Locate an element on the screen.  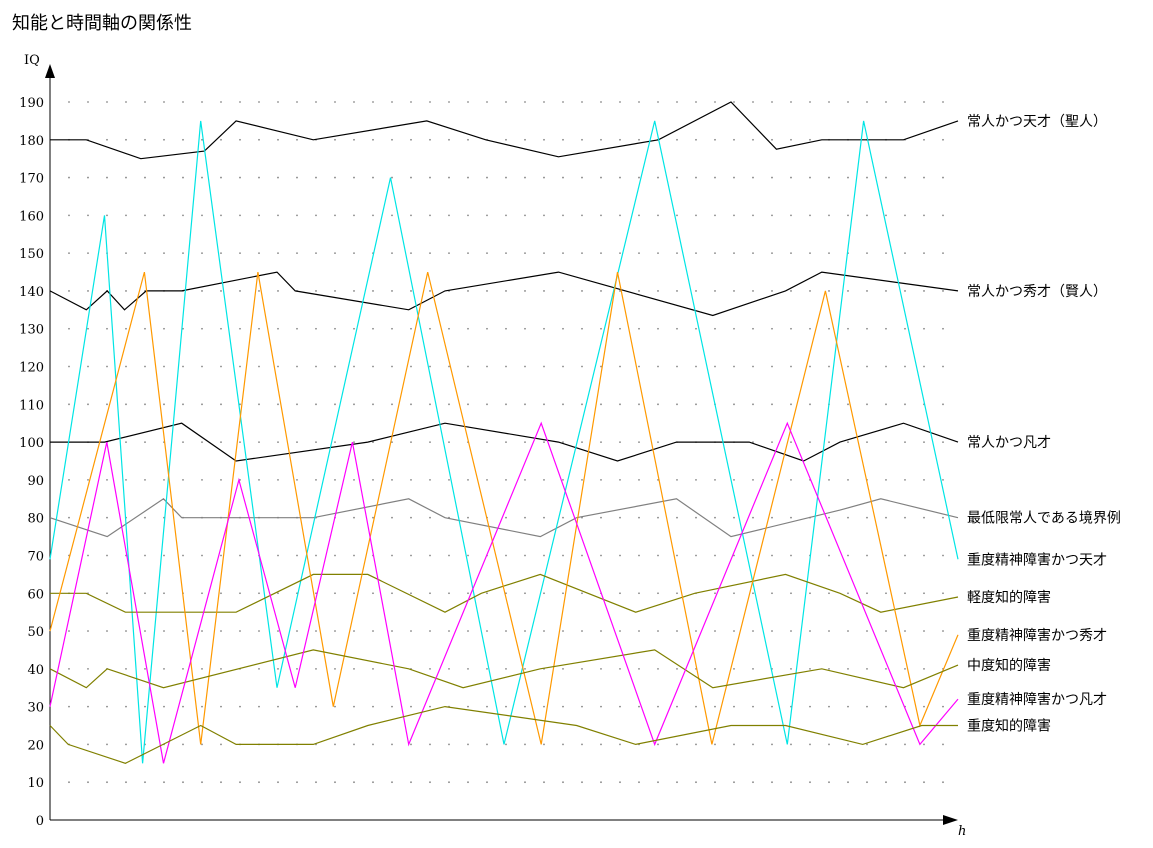
y-tick-label: 140 is located at coordinates (31, 292).